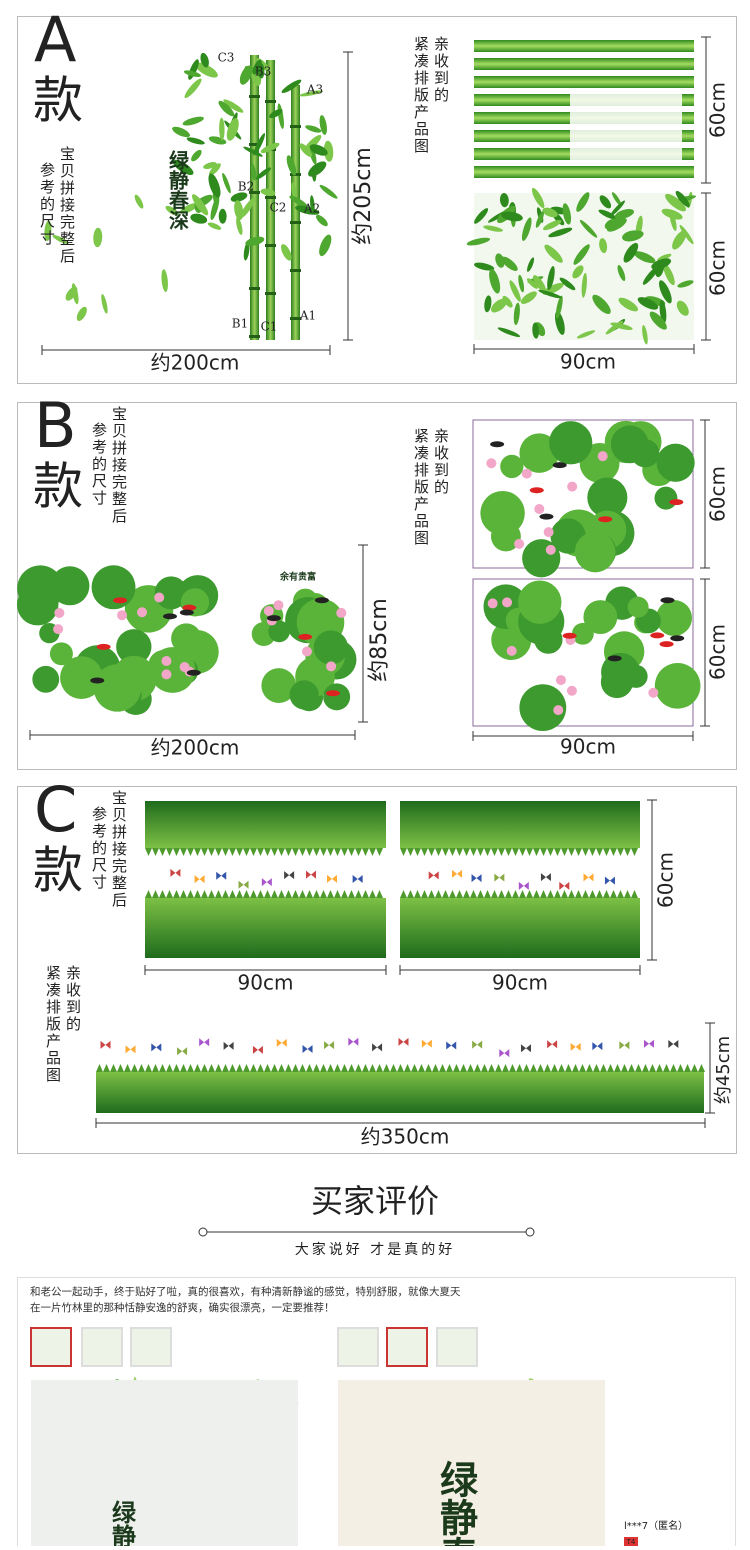  What do you see at coordinates (314, 90) in the screenshot?
I see `part-label: A3` at bounding box center [314, 90].